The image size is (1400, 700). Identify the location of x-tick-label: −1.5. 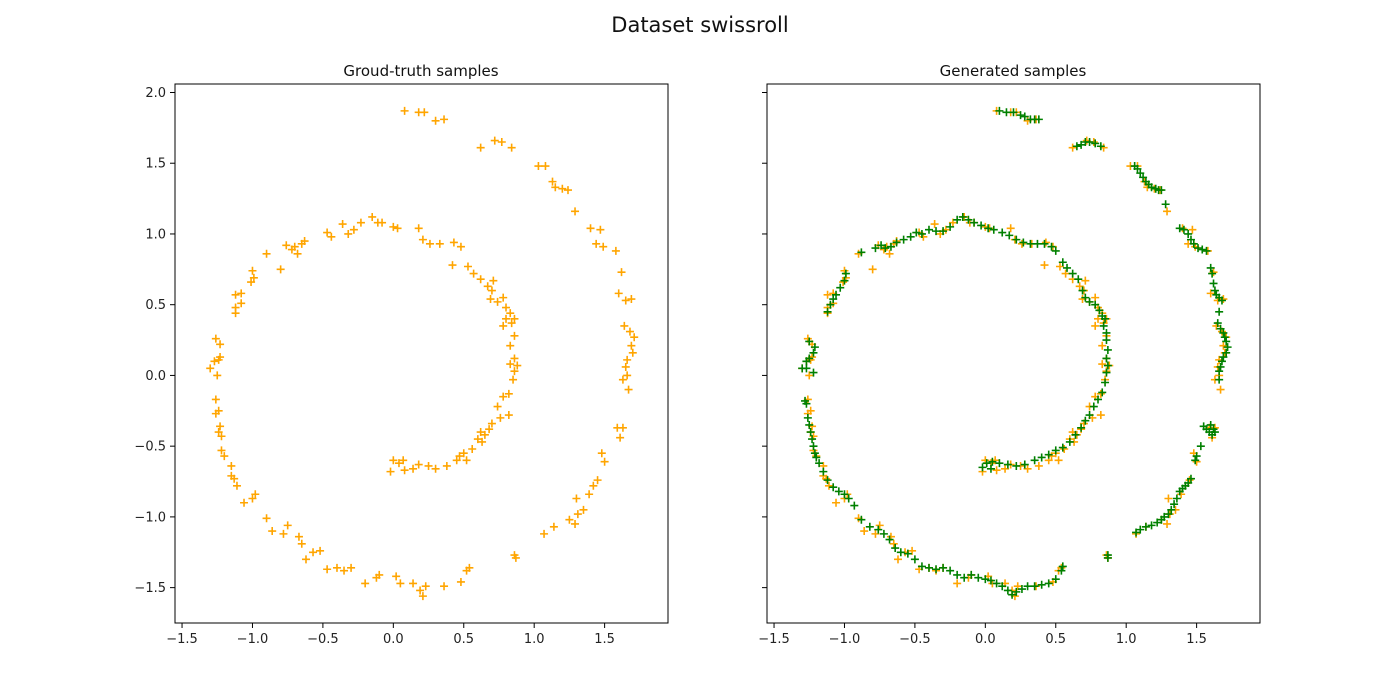
(774, 639).